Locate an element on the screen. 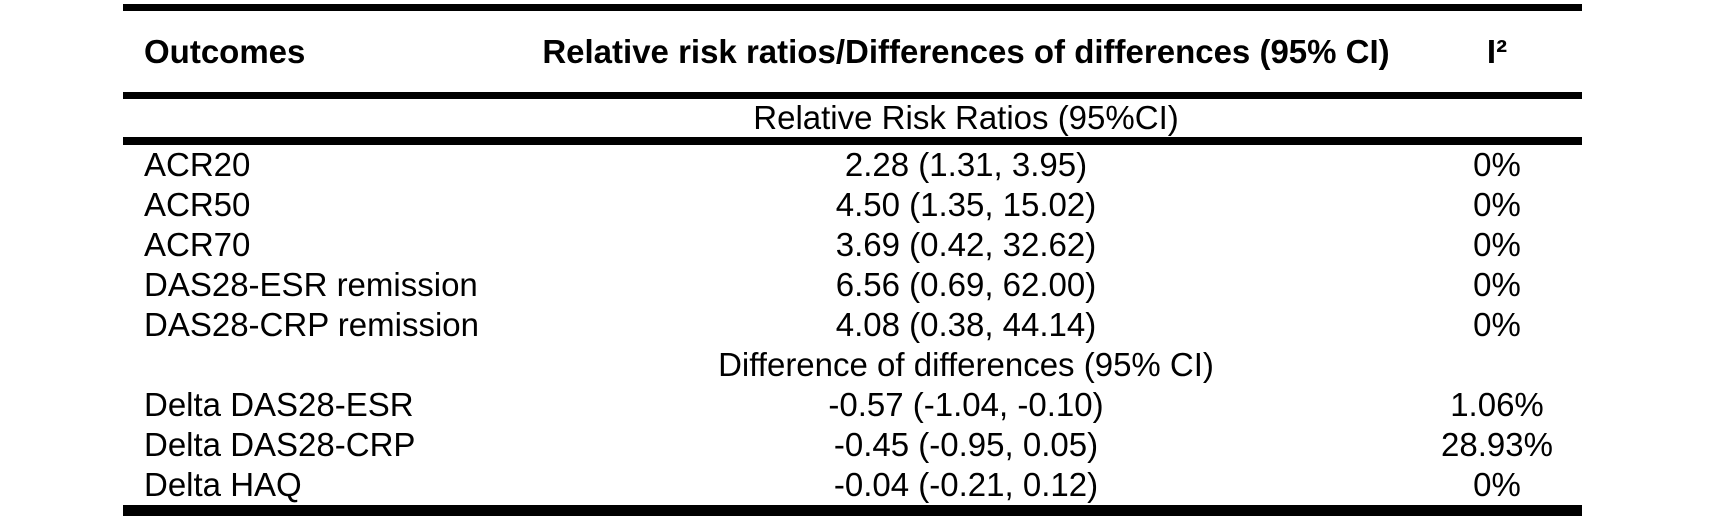 The image size is (1717, 526). column-header-outcomes: Outcomes is located at coordinates (225, 51).